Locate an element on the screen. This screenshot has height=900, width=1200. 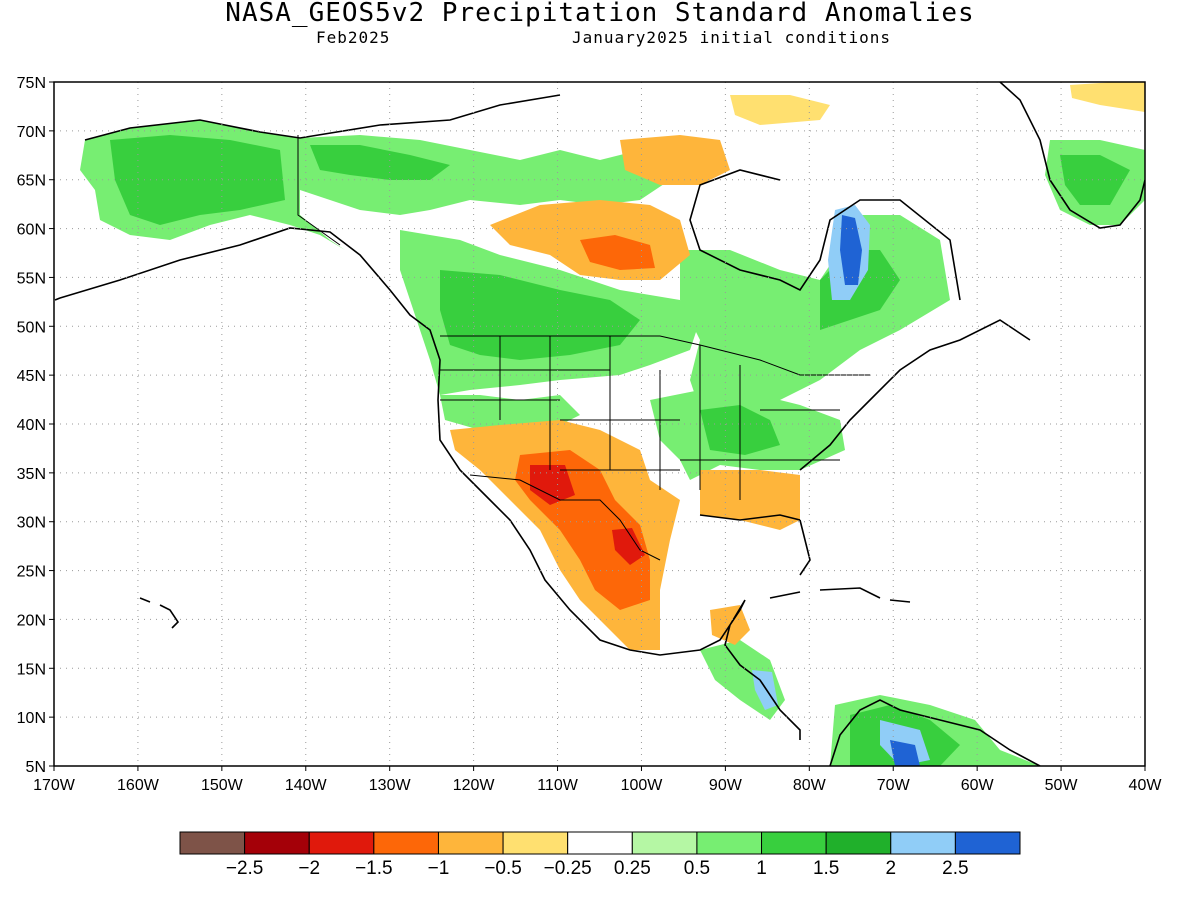
colorbar-label: 1.5 is located at coordinates (826, 868).